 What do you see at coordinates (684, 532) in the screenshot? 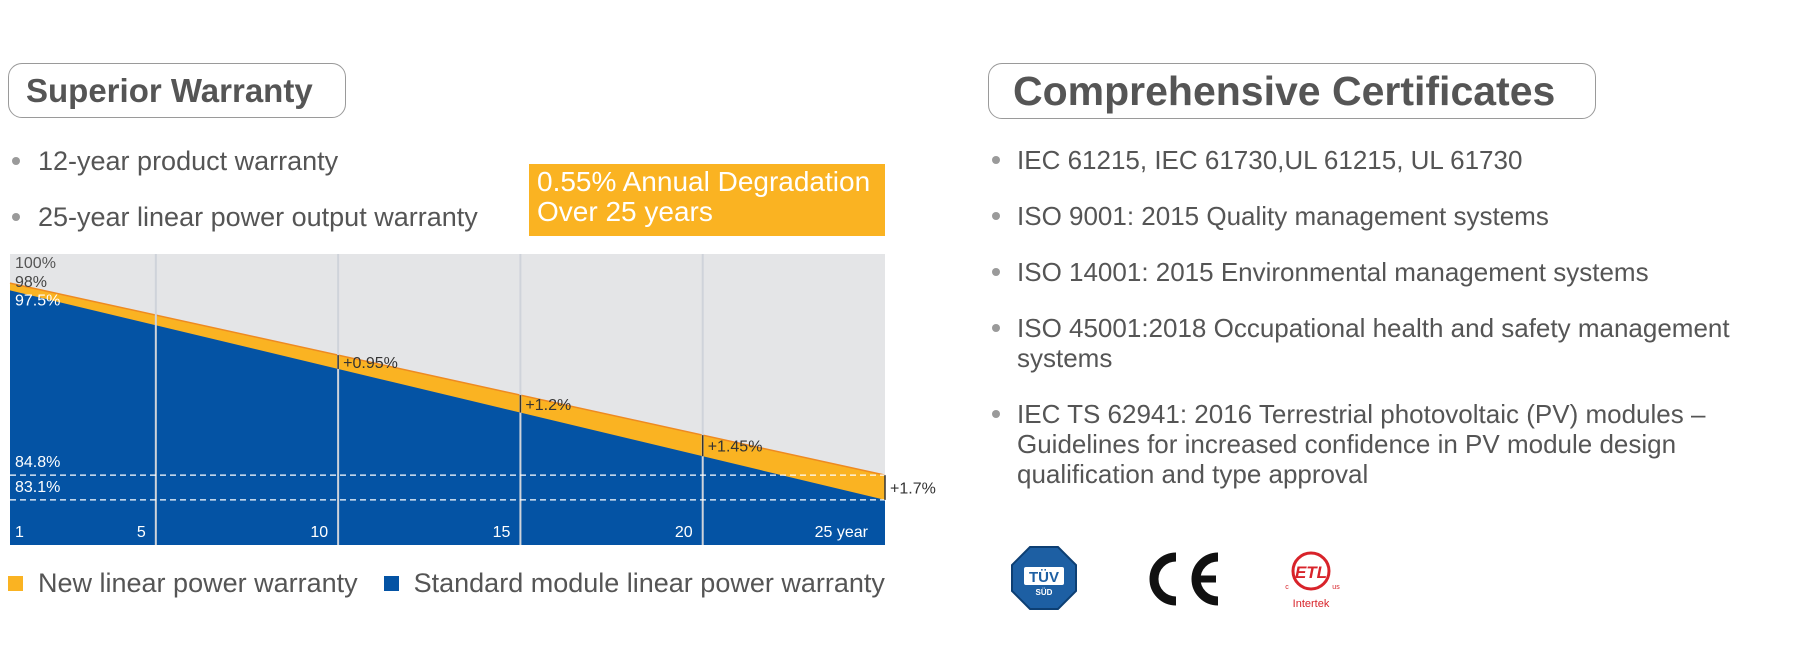
I see `x-tick-label: 20` at bounding box center [684, 532].